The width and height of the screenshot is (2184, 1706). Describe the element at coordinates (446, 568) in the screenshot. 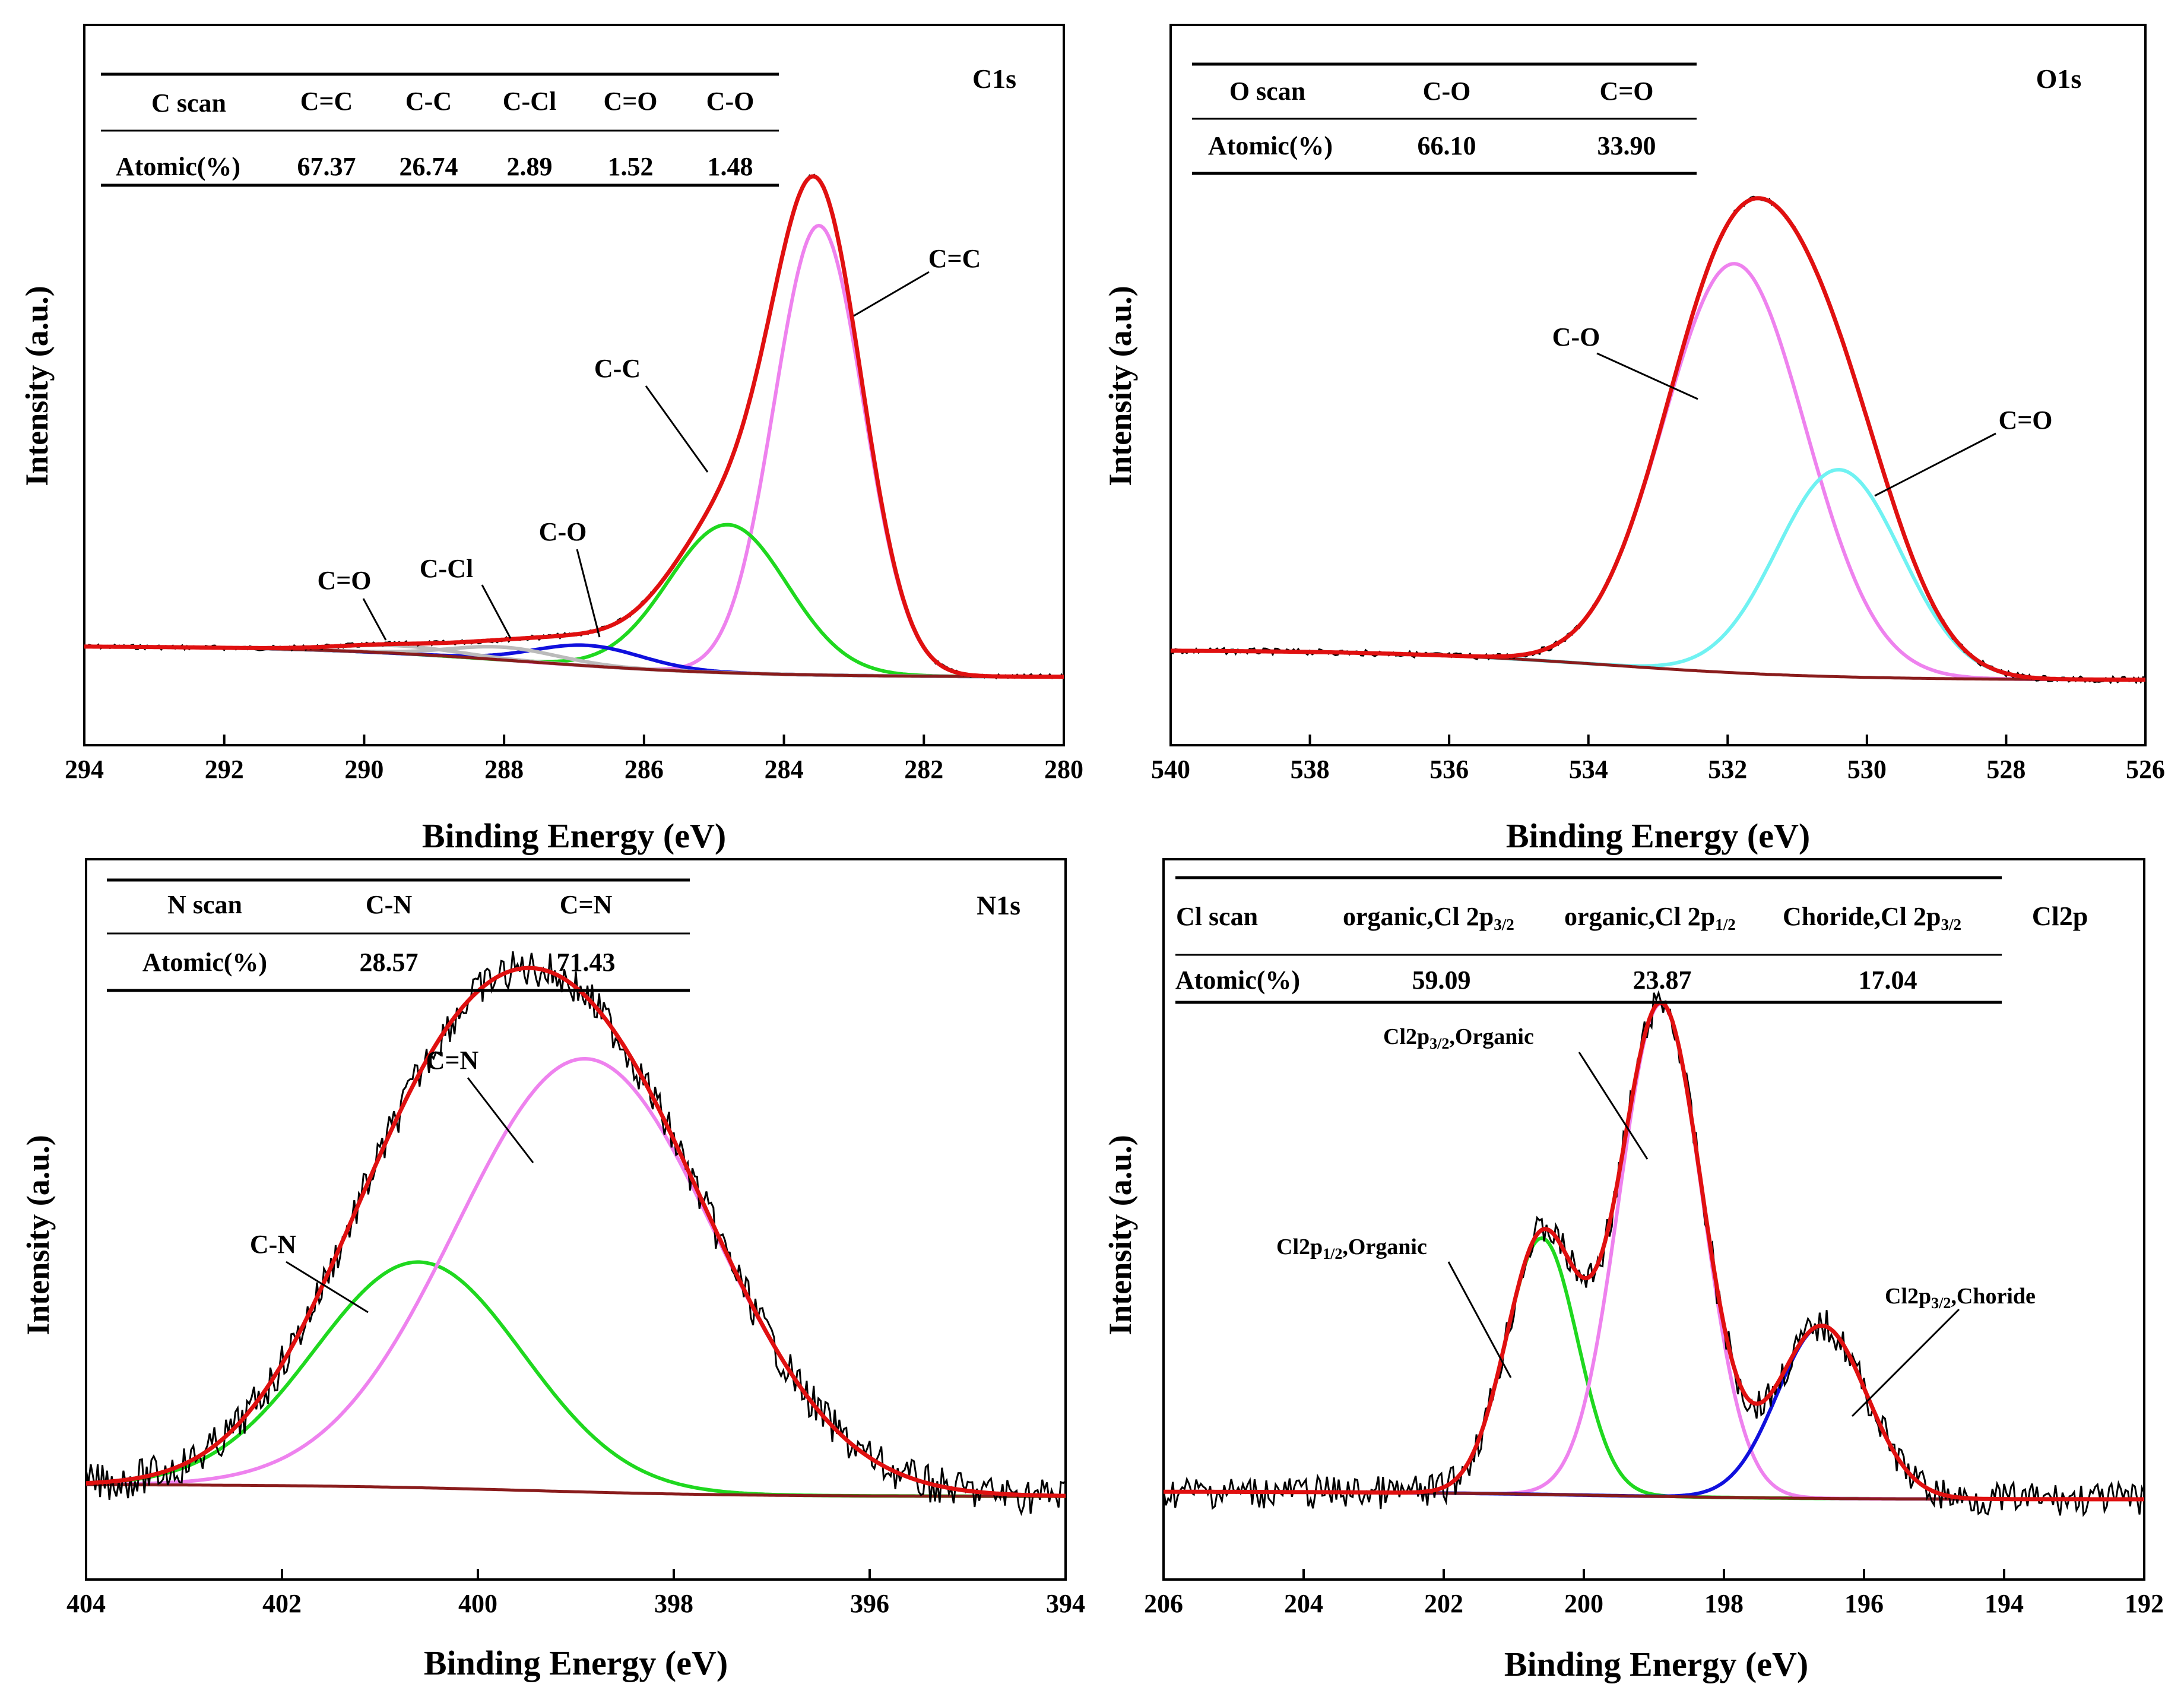

I see `peak-label: C-Cl` at that location.